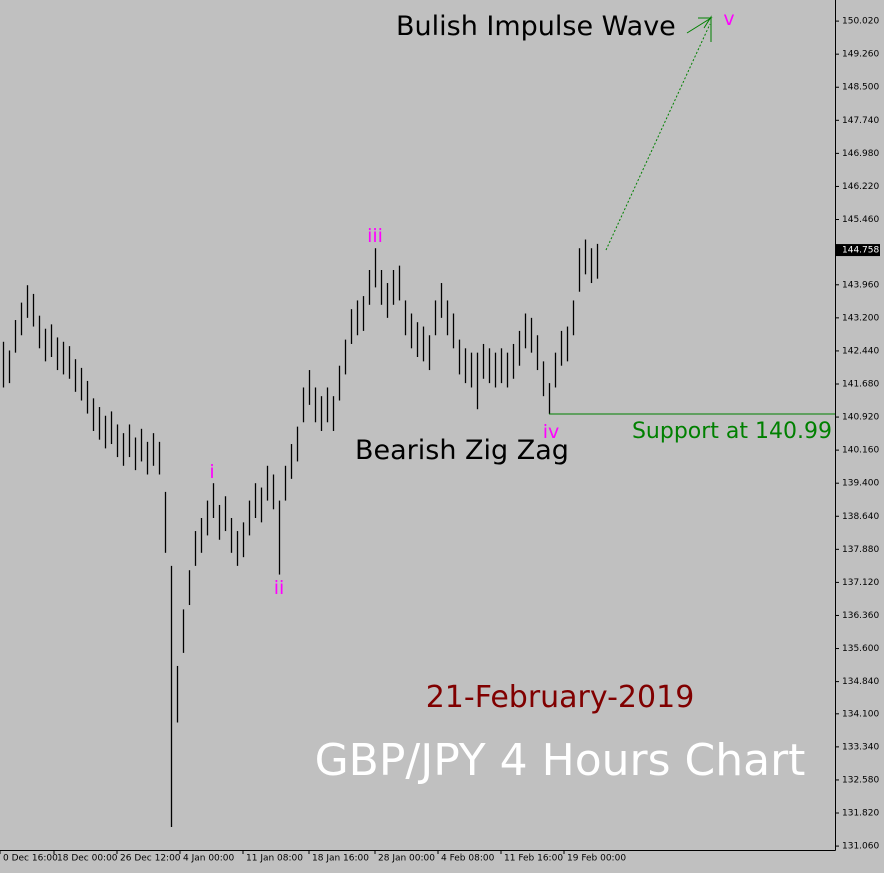 This screenshot has width=884, height=873. I want to click on y-tick-label: 140.920, so click(860, 418).